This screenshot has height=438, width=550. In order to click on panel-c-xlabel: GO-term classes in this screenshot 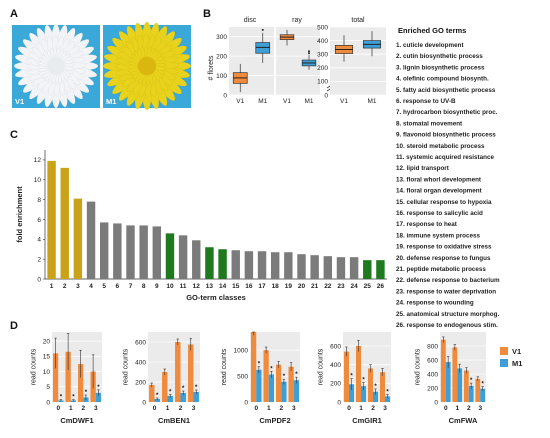, I will do `click(216, 297)`.